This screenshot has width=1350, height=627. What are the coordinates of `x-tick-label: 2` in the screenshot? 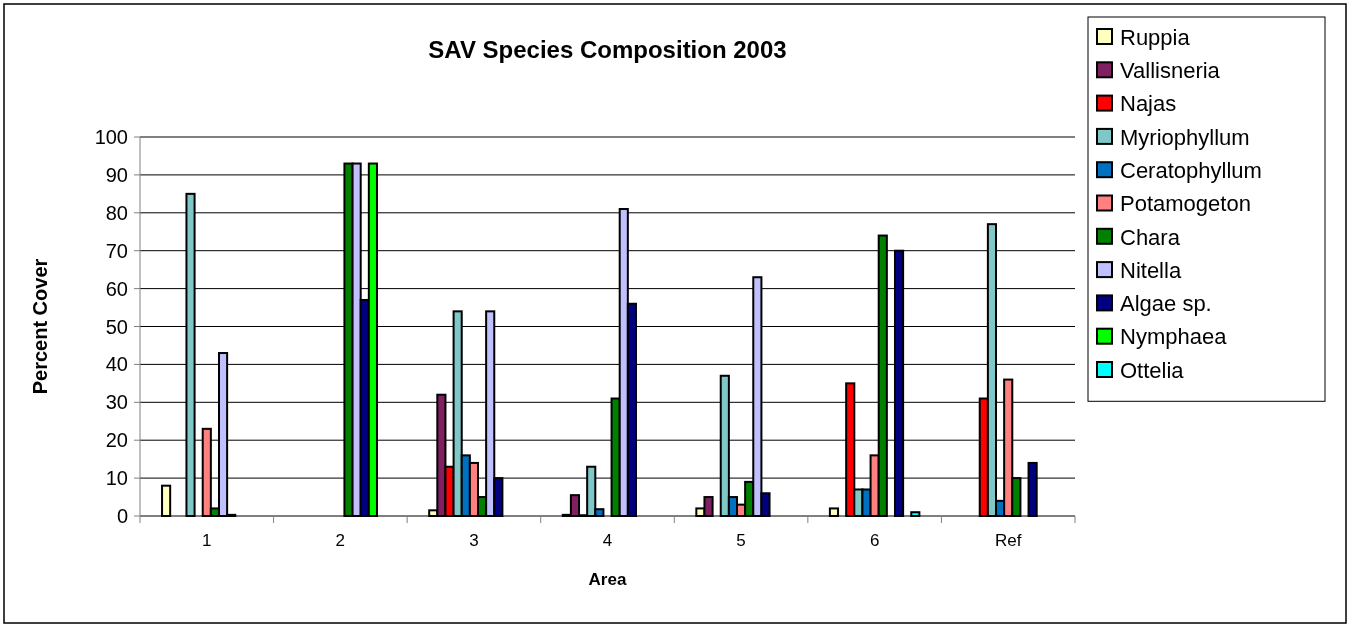 It's located at (340, 540).